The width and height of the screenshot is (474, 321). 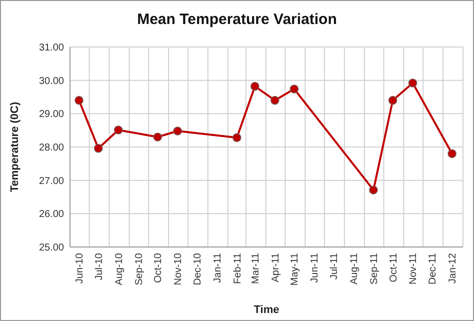 What do you see at coordinates (139, 269) in the screenshot?
I see `x-tick-label: Sep-10` at bounding box center [139, 269].